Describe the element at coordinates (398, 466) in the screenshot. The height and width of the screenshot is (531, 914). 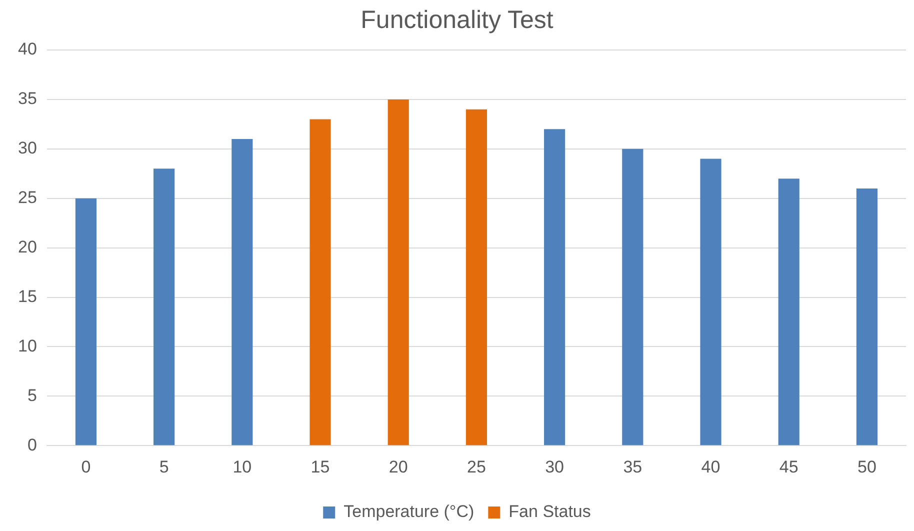
I see `x-tick-label: 20` at that location.